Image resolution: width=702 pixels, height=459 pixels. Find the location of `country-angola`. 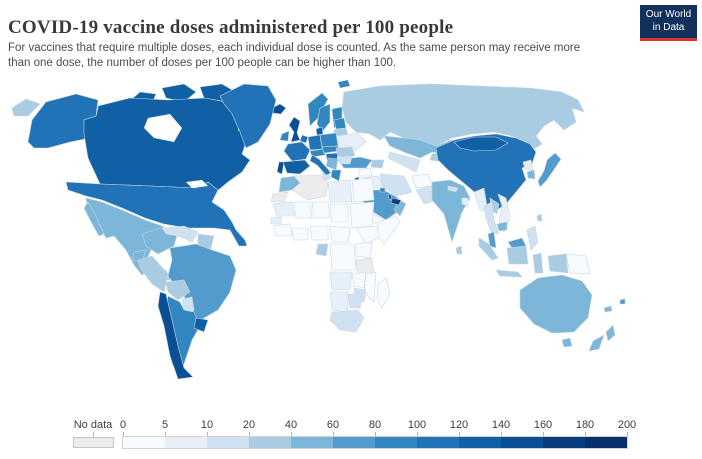

country-angola is located at coordinates (341, 281).